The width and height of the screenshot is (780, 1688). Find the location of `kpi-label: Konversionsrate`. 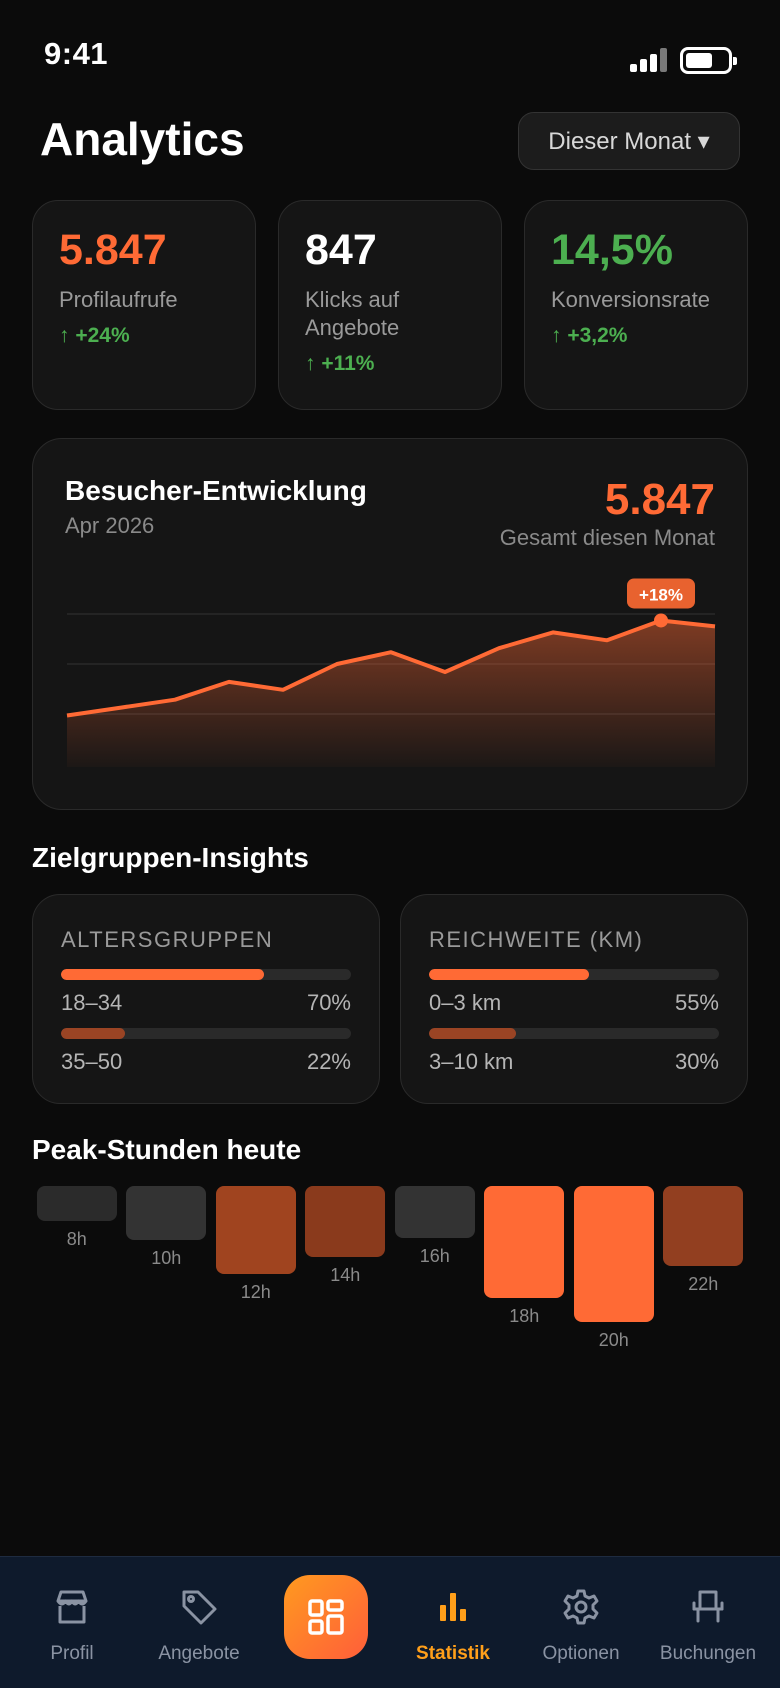

kpi-label: Konversionsrate is located at coordinates (630, 299).